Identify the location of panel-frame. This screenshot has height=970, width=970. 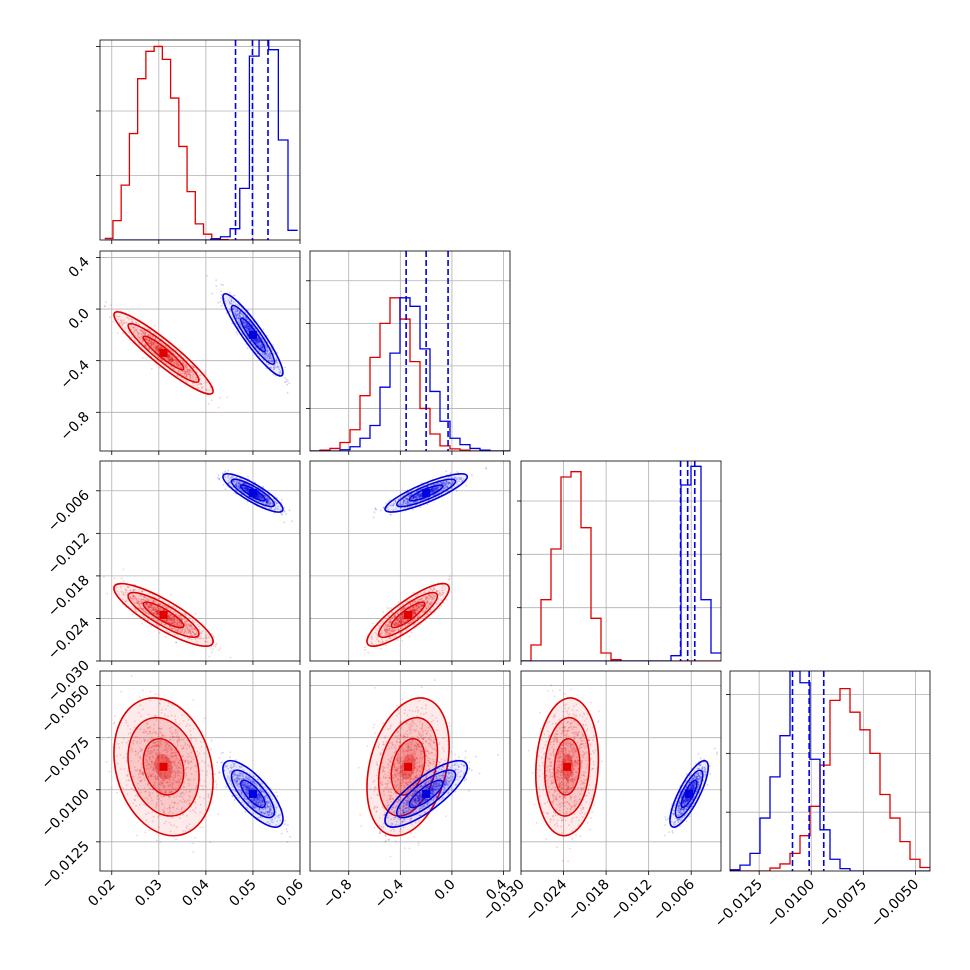
(200, 351).